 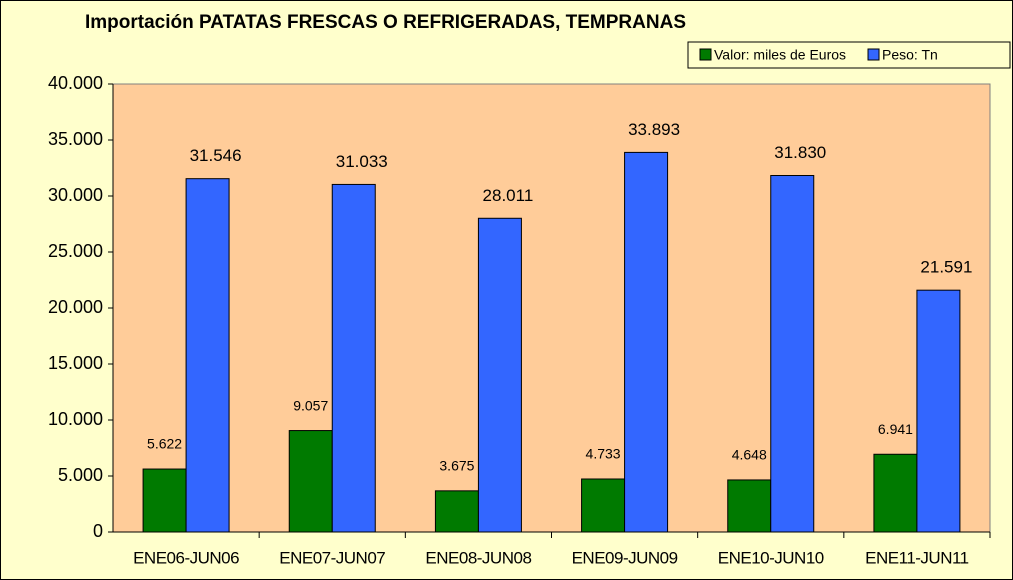 What do you see at coordinates (80, 475) in the screenshot?
I see `y-tick-label: 5.000` at bounding box center [80, 475].